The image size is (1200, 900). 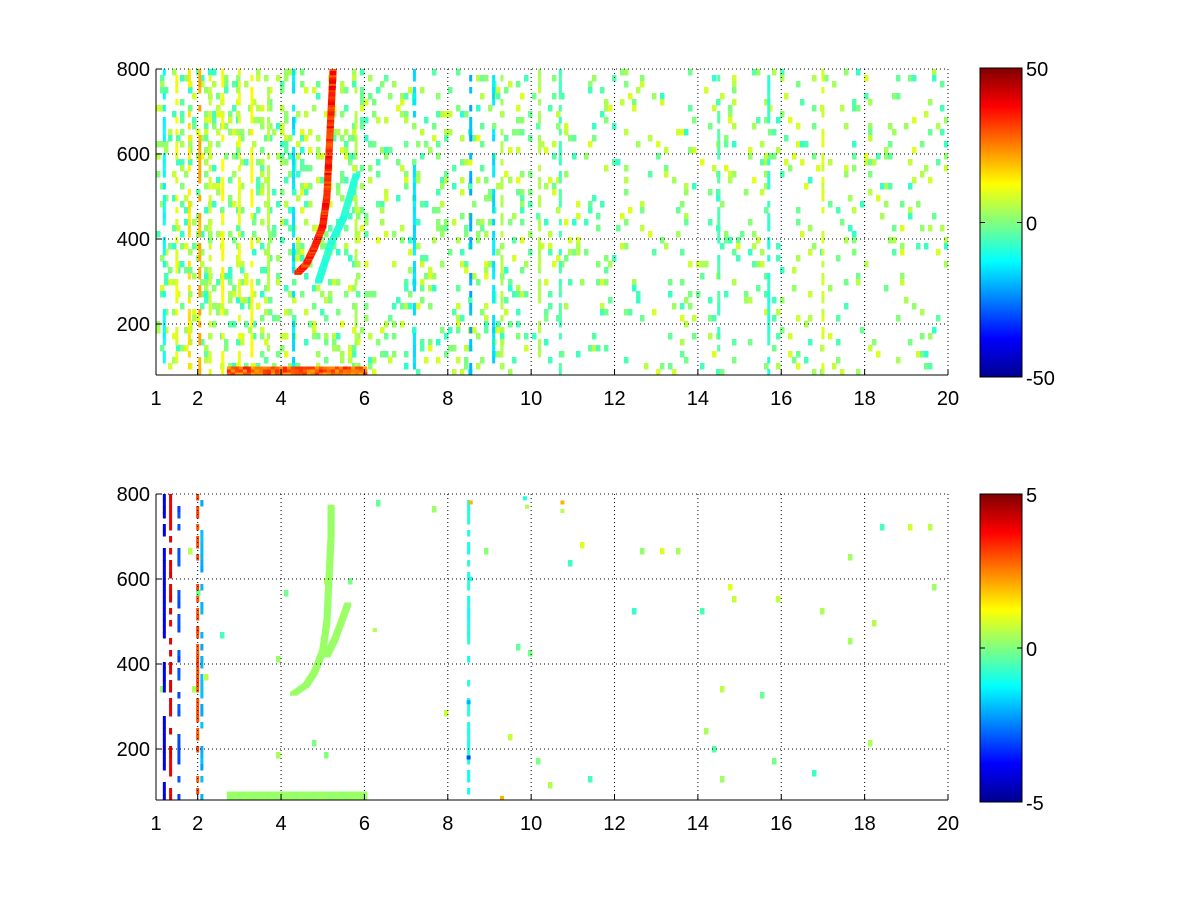 What do you see at coordinates (133, 750) in the screenshot?
I see `y-tick-label: 200` at bounding box center [133, 750].